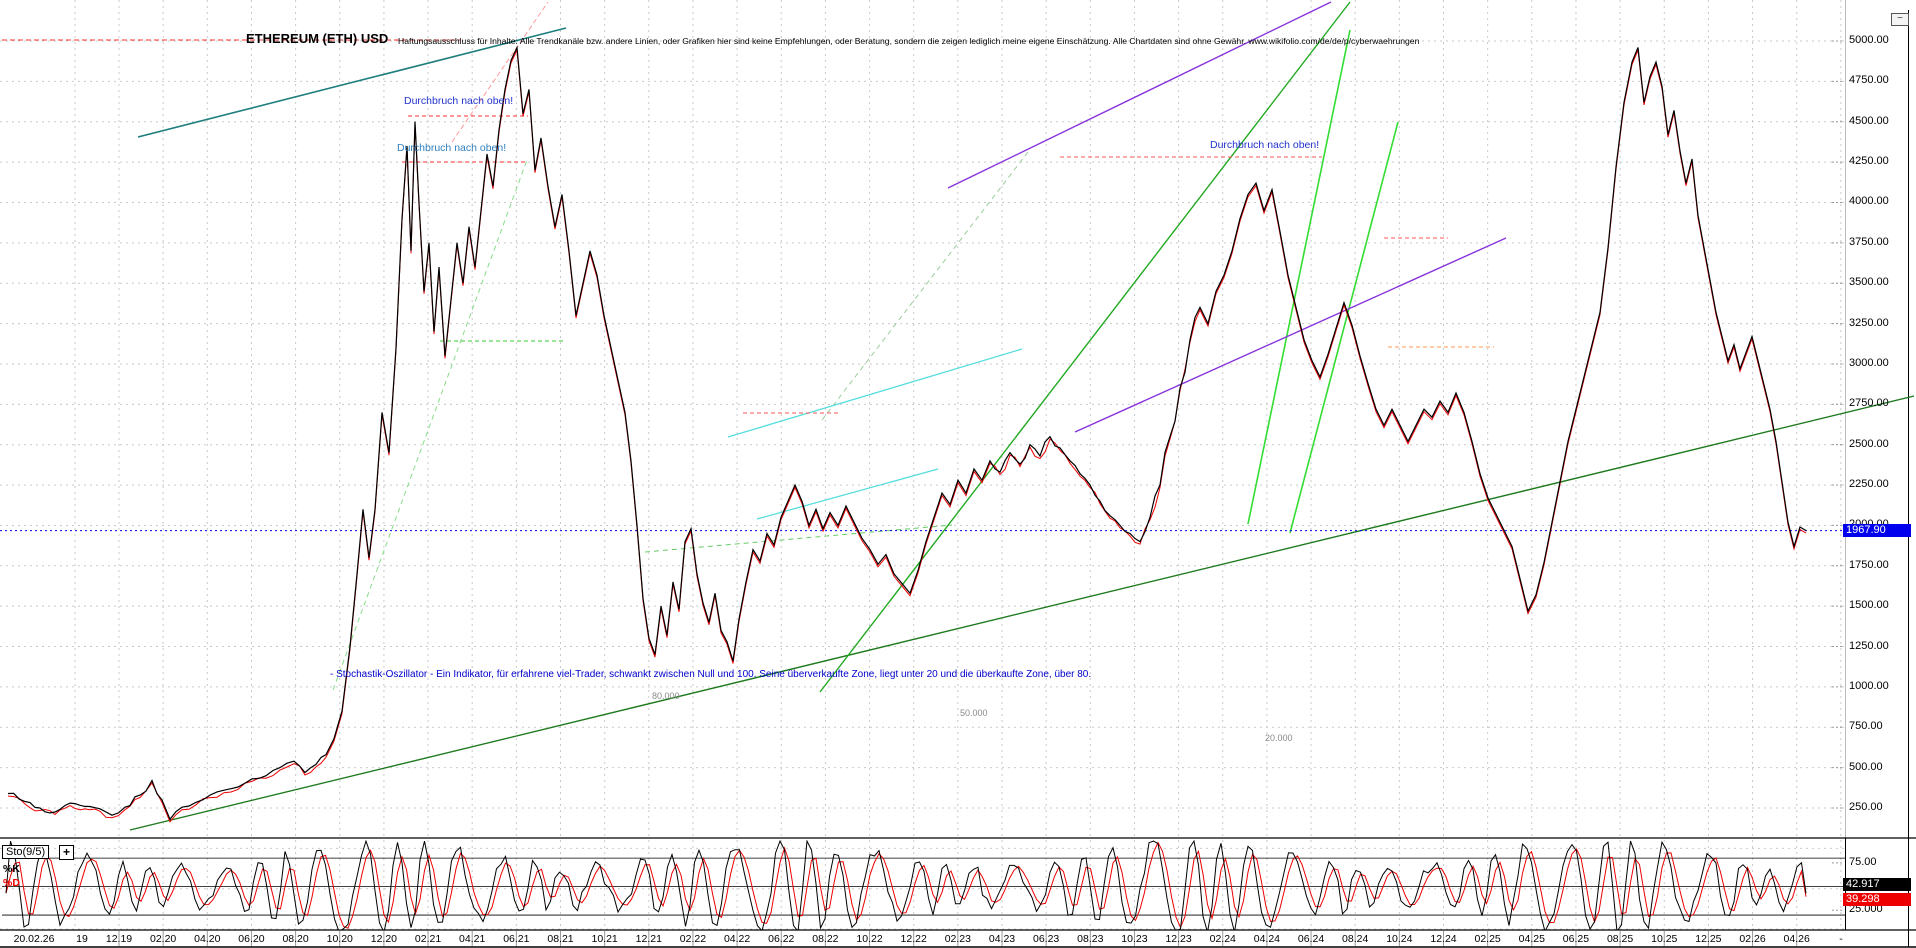 This screenshot has height=948, width=1916. What do you see at coordinates (1869, 685) in the screenshot?
I see `y-axis-label: 1000.00` at bounding box center [1869, 685].